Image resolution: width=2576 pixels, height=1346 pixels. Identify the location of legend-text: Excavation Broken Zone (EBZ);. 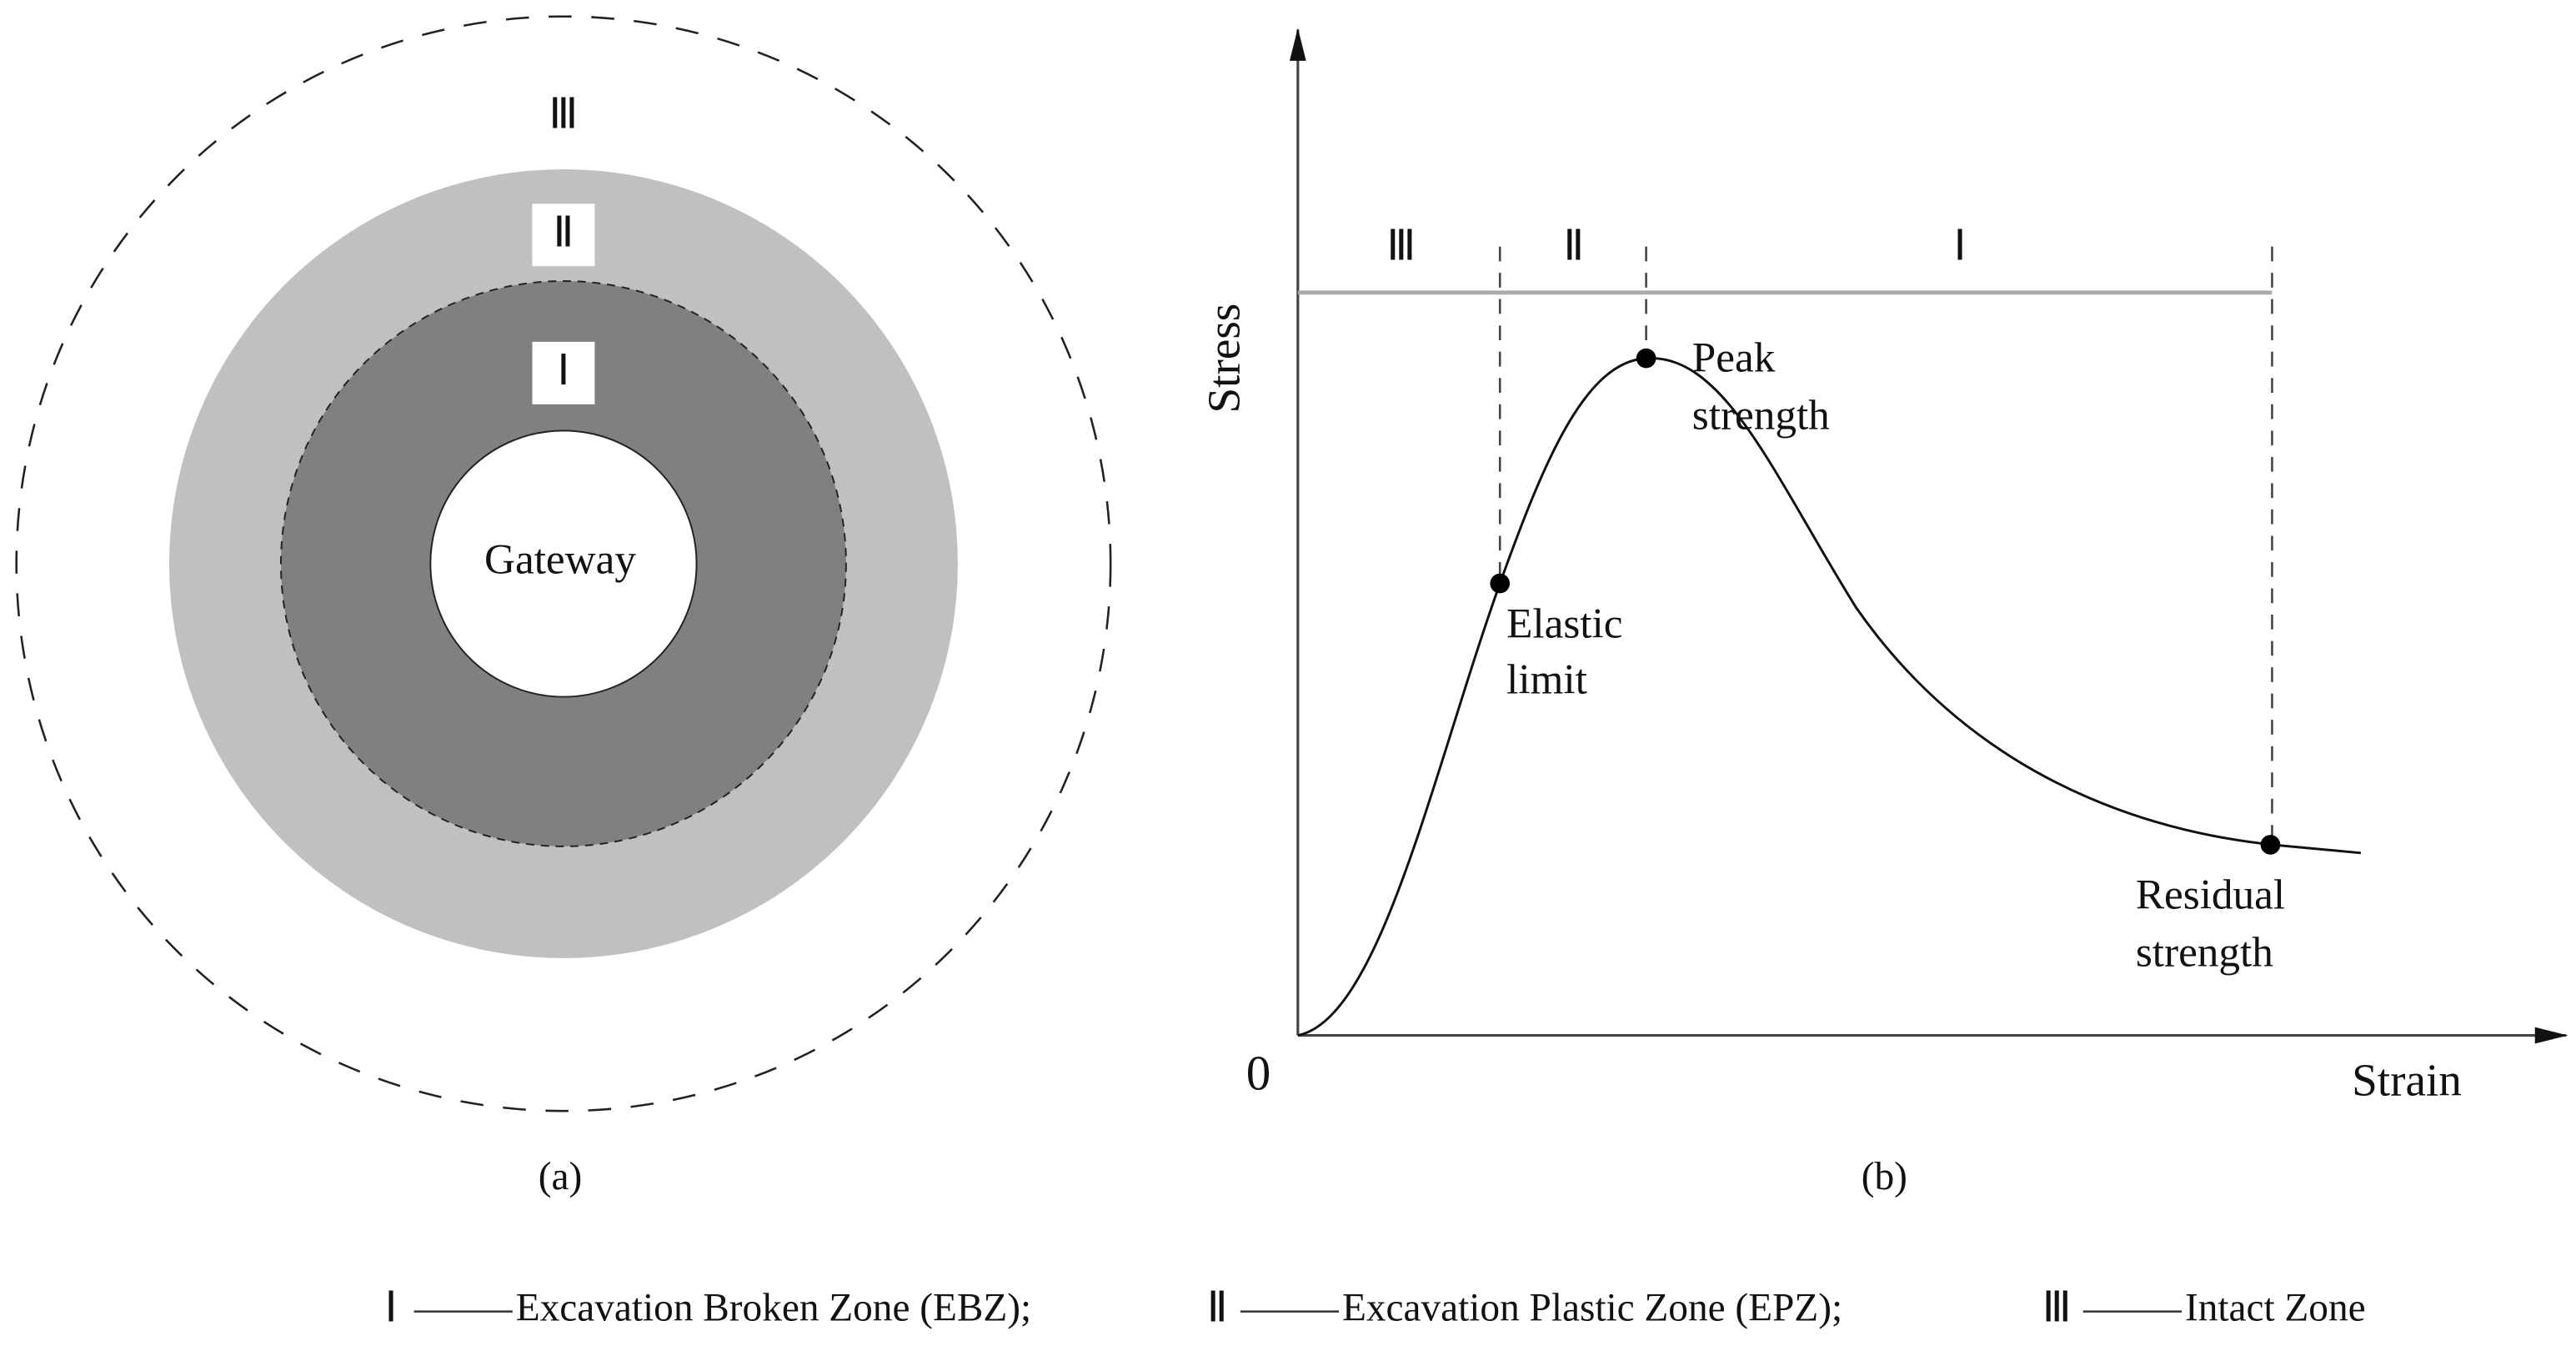
(773, 1307).